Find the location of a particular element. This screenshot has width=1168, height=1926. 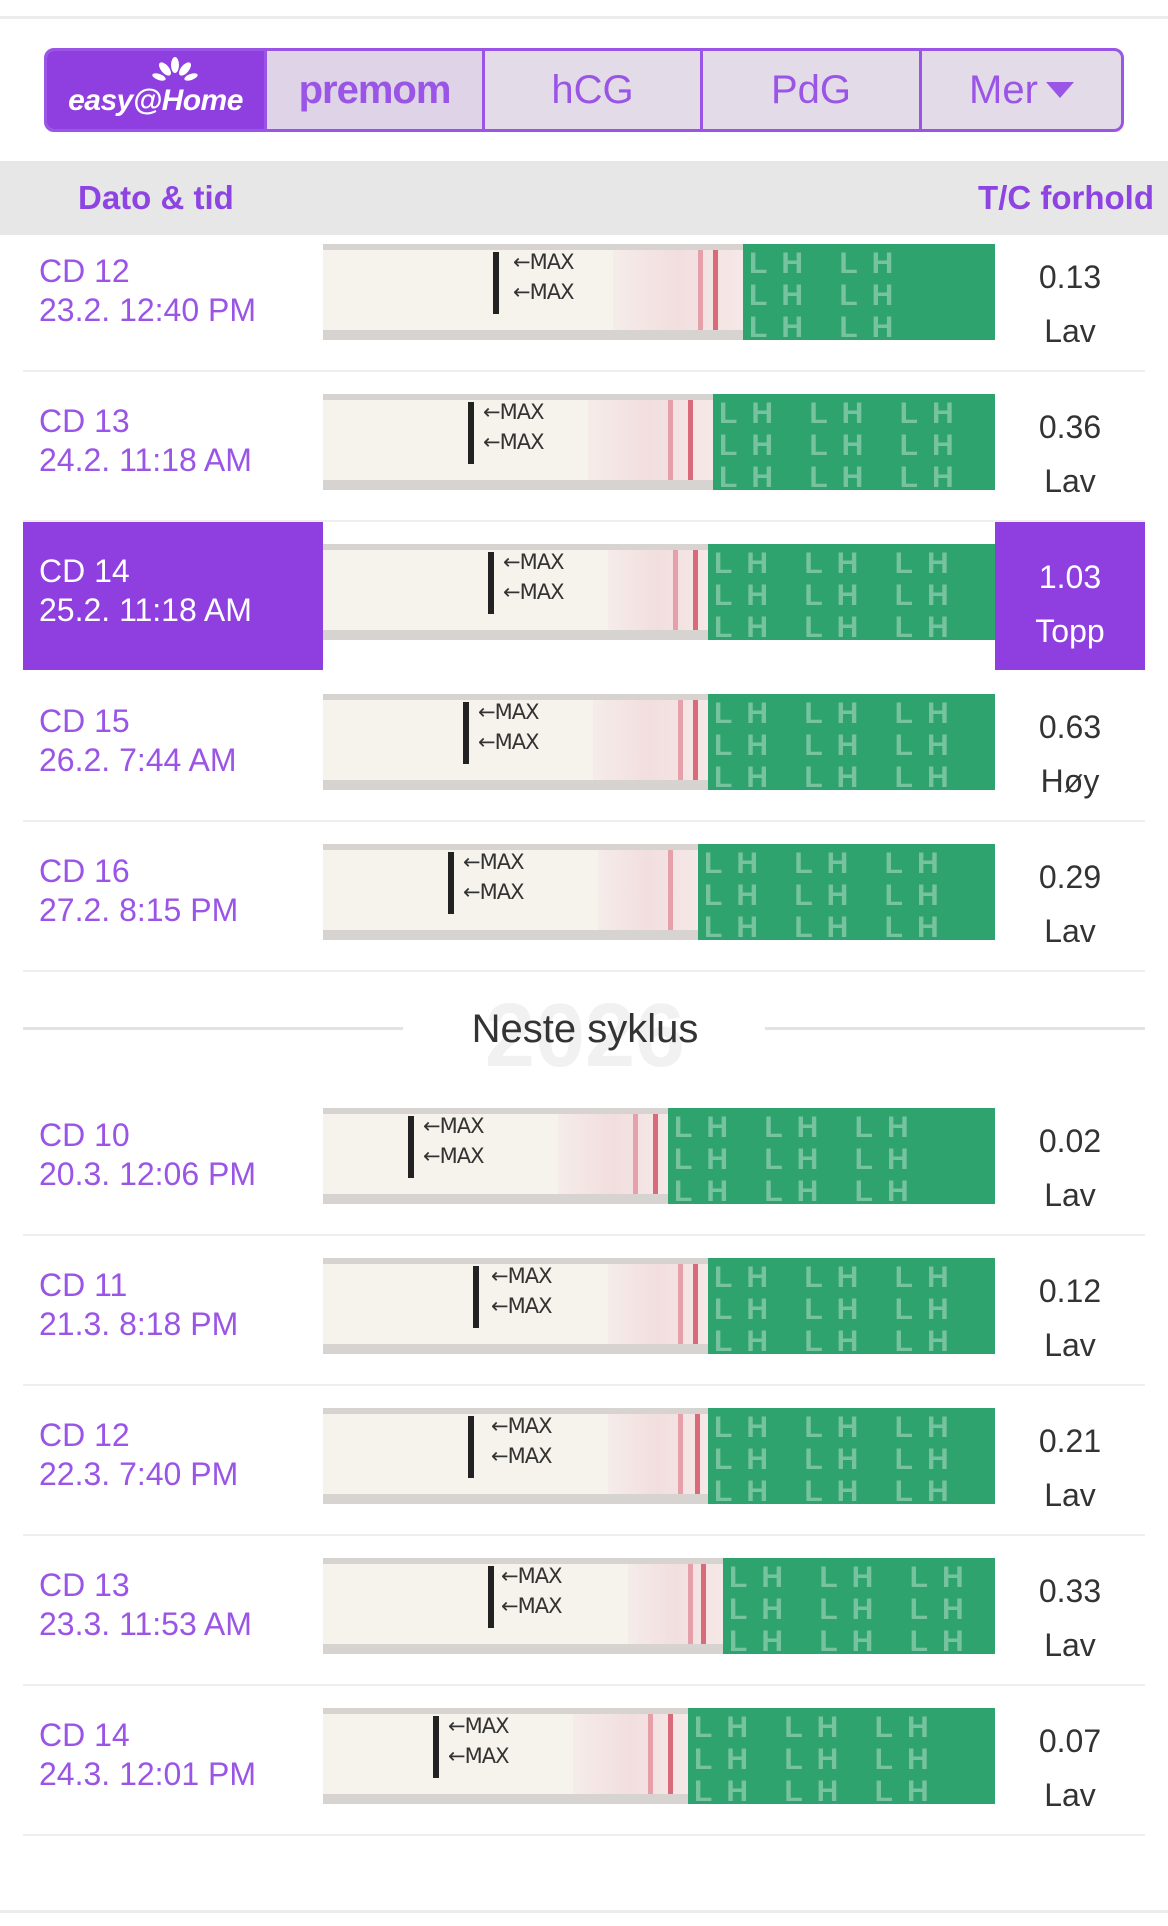

date-column-header: Dato & tid is located at coordinates (156, 197).